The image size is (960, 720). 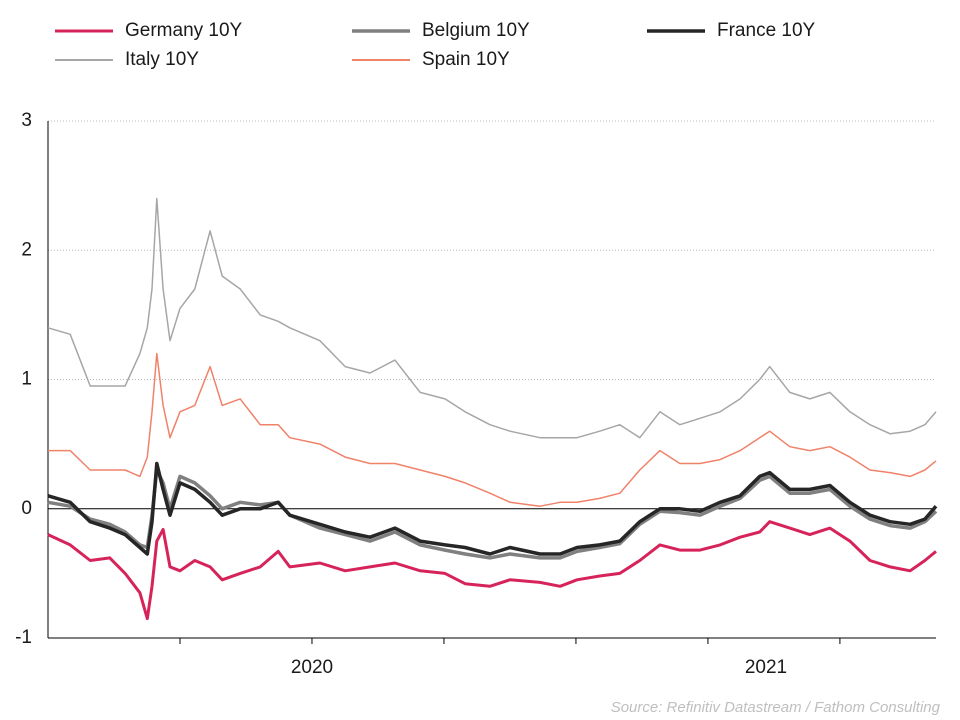 I want to click on legend-label: Italy 10Y, so click(x=162, y=59).